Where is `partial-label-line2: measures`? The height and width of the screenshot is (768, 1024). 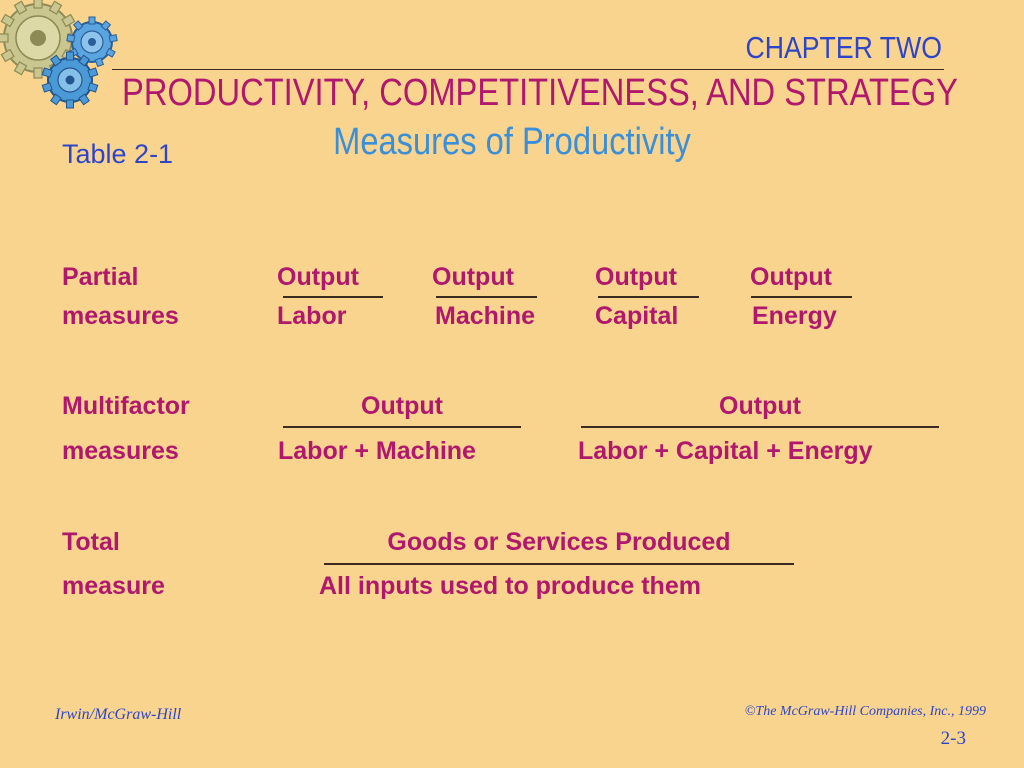 partial-label-line2: measures is located at coordinates (120, 316).